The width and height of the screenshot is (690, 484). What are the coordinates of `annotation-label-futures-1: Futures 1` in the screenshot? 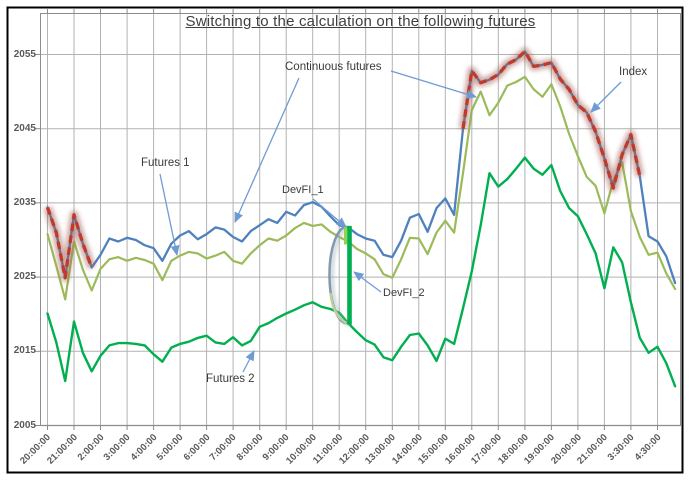 It's located at (165, 163).